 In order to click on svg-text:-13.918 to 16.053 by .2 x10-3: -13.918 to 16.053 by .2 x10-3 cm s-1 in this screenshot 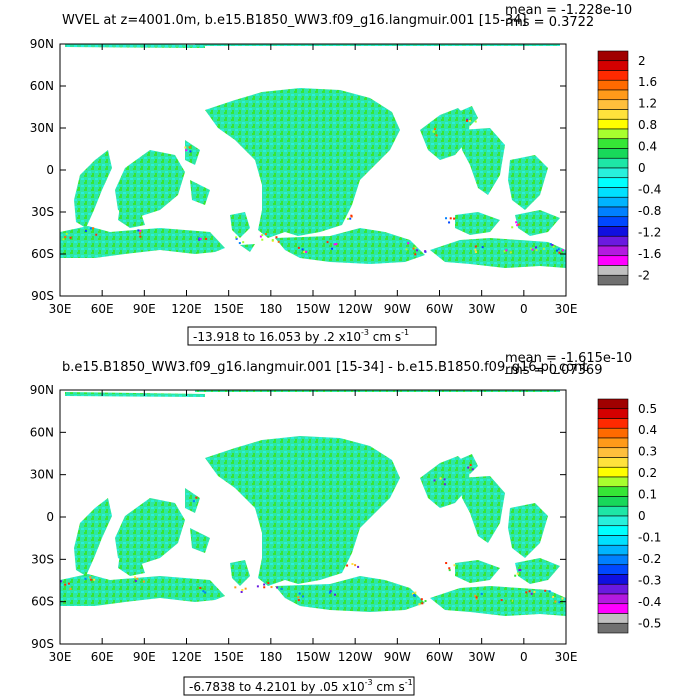, I will do `click(301, 336)`.